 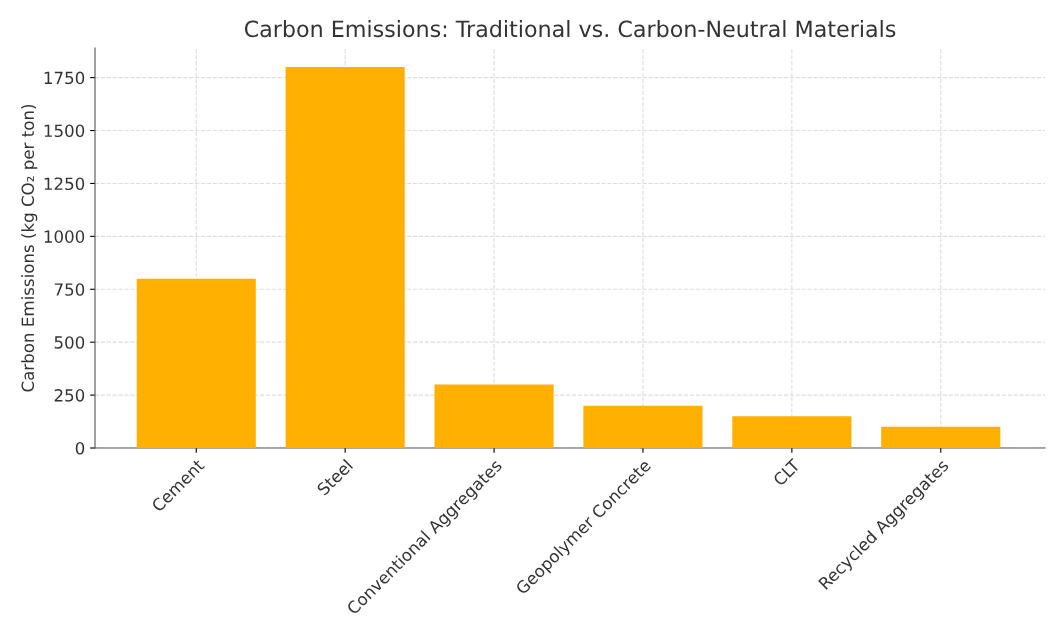 What do you see at coordinates (787, 472) in the screenshot?
I see `x-tick-label: CLT` at bounding box center [787, 472].